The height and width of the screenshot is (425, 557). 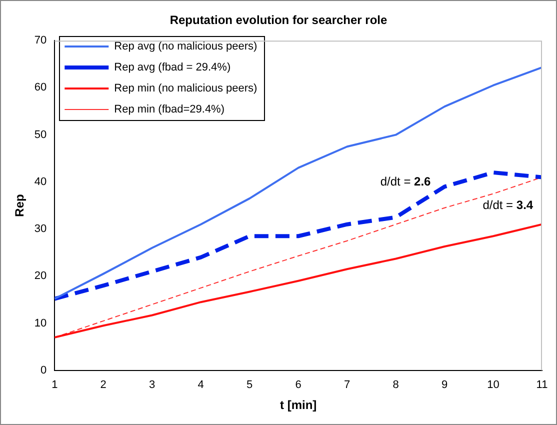 What do you see at coordinates (103, 385) in the screenshot?
I see `x-tick-label: 2` at bounding box center [103, 385].